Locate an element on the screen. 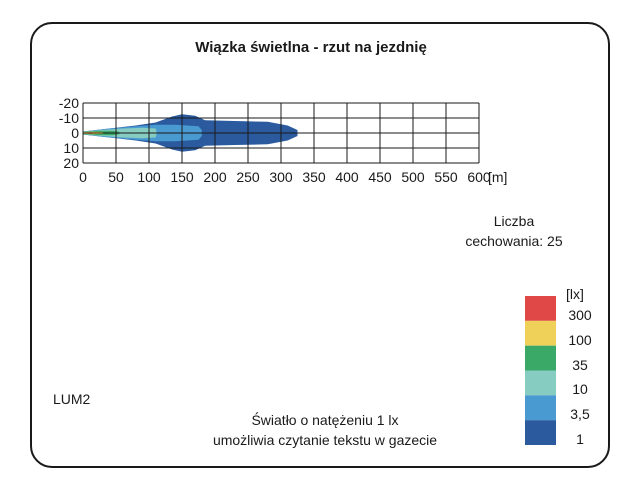  x-tick-label: 100 is located at coordinates (149, 177).